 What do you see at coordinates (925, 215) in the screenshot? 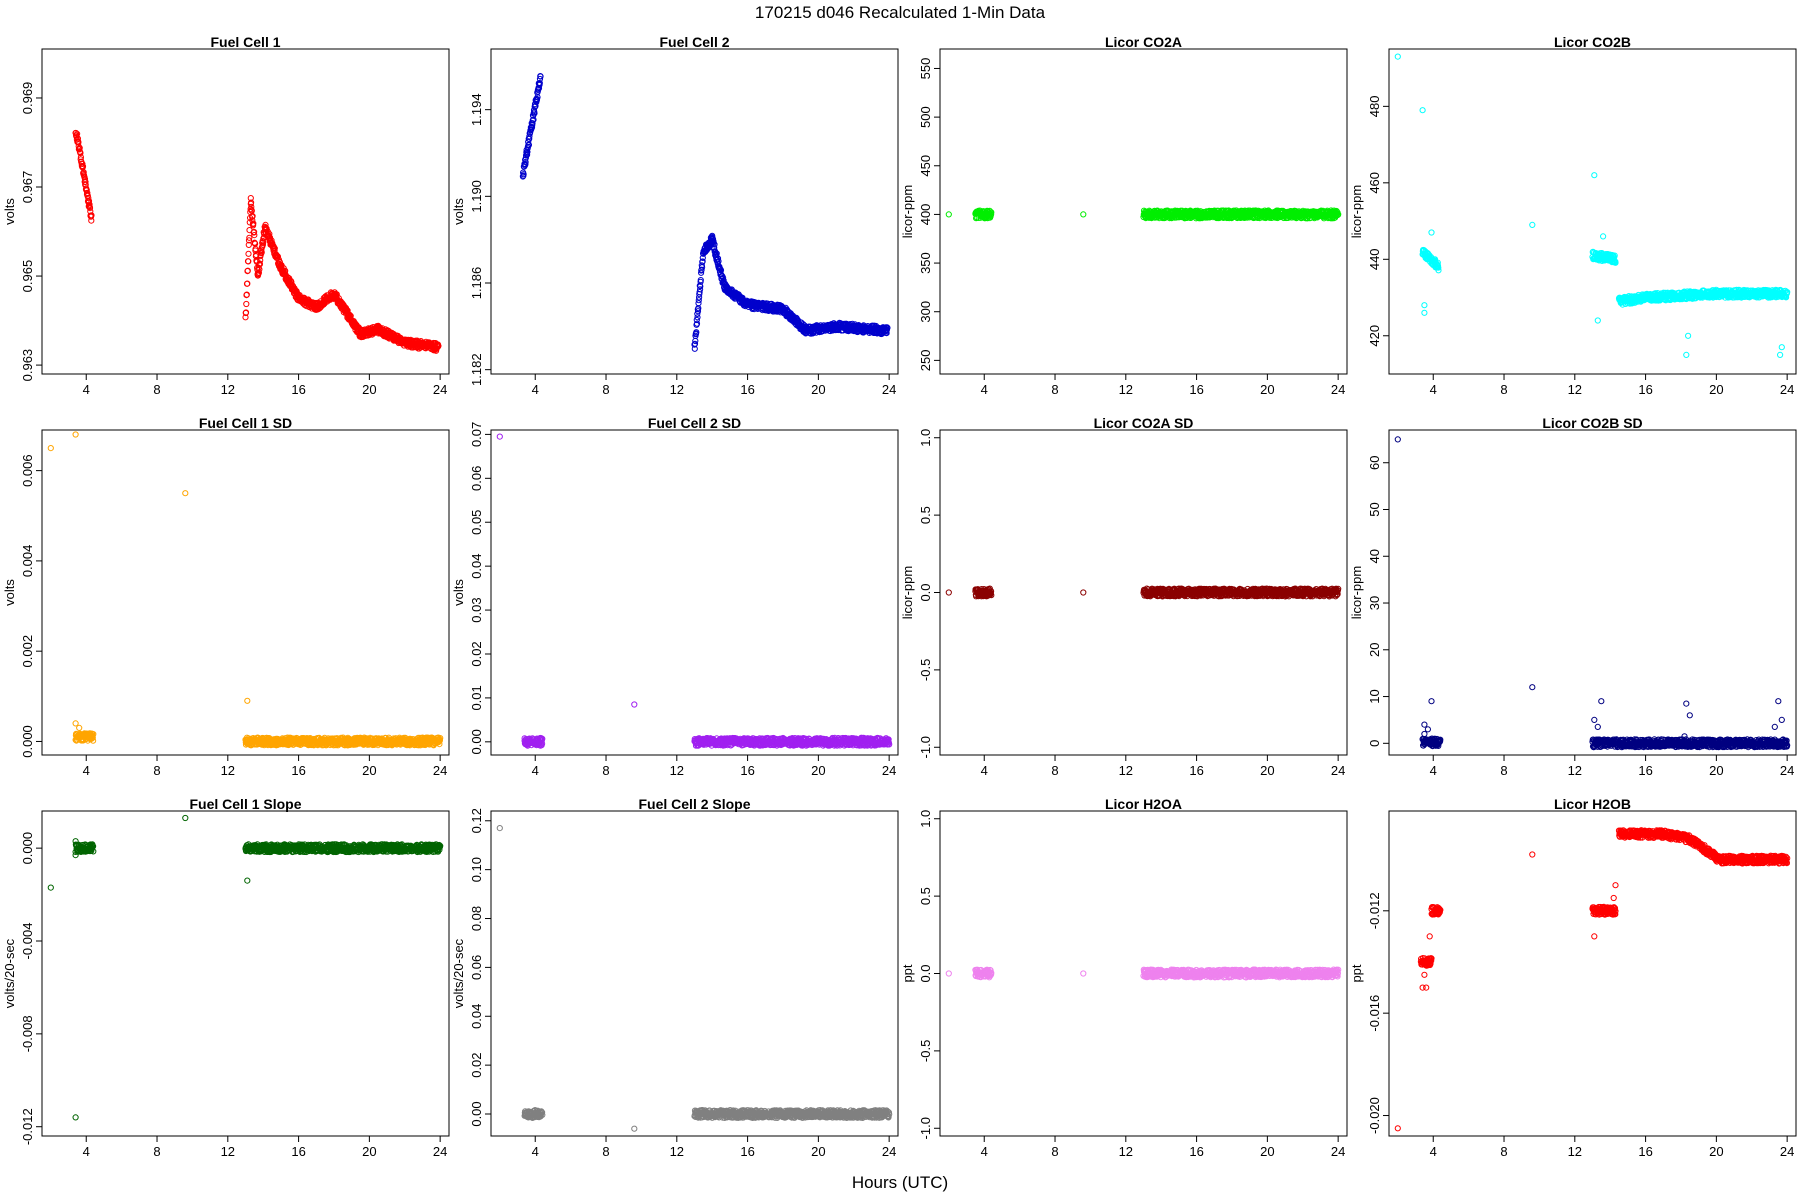
I see `y-tick-label: 400` at bounding box center [925, 215].